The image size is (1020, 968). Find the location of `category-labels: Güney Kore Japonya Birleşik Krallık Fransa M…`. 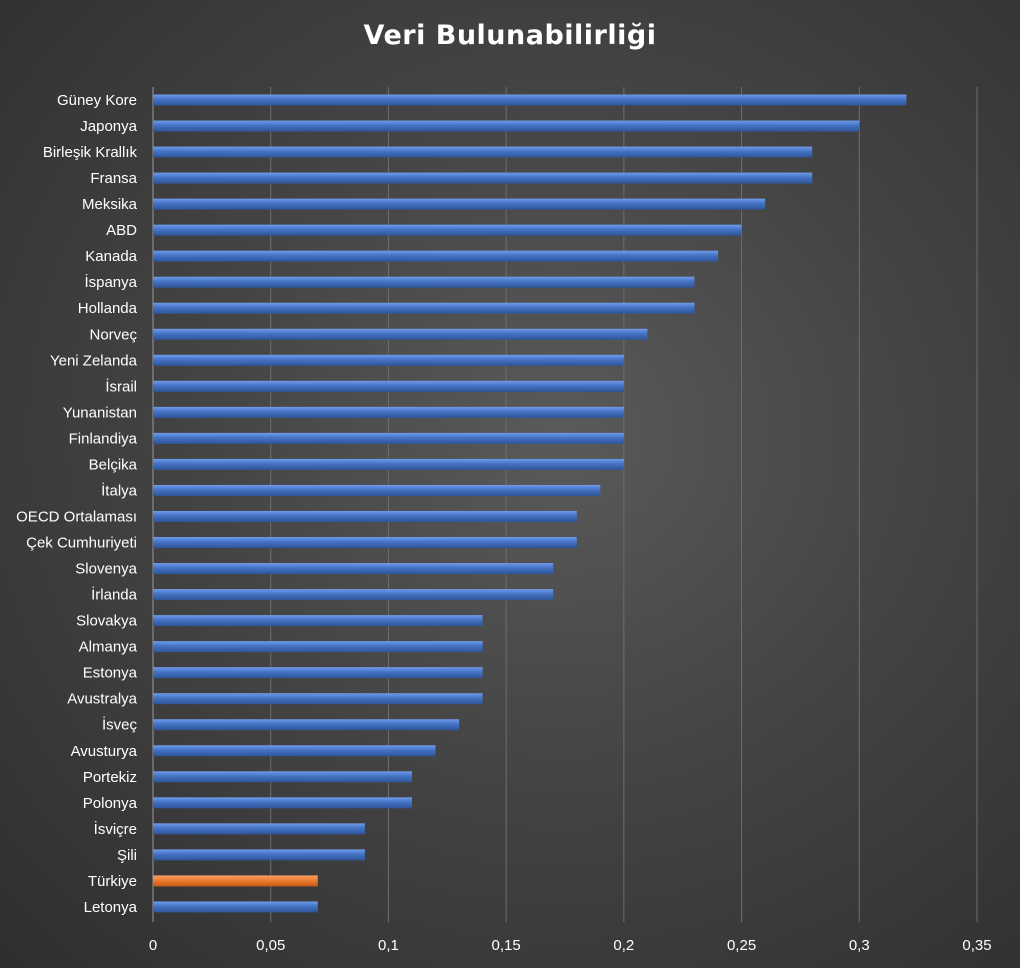

category-labels: Güney Kore Japonya Birleşik Krallık Fransa M… is located at coordinates (77, 504).